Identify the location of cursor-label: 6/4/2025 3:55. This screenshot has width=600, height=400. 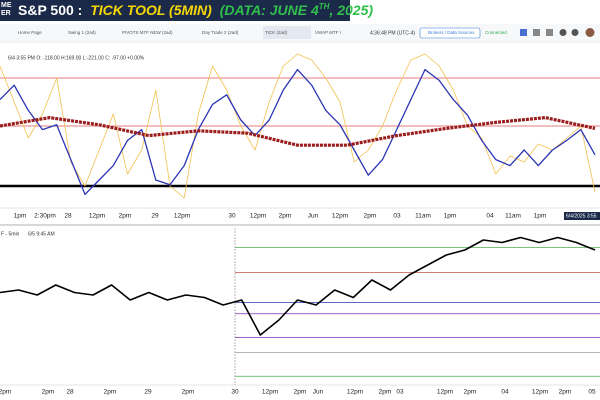
(581, 216).